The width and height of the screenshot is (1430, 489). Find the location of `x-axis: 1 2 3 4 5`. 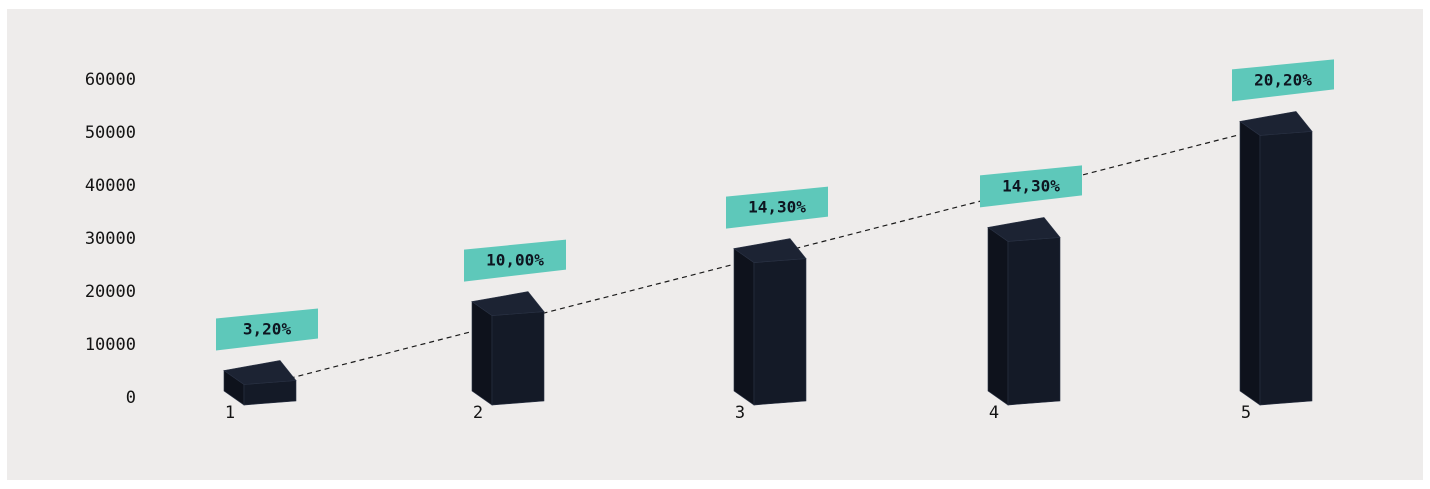

x-axis: 1 2 3 4 5 is located at coordinates (738, 413).